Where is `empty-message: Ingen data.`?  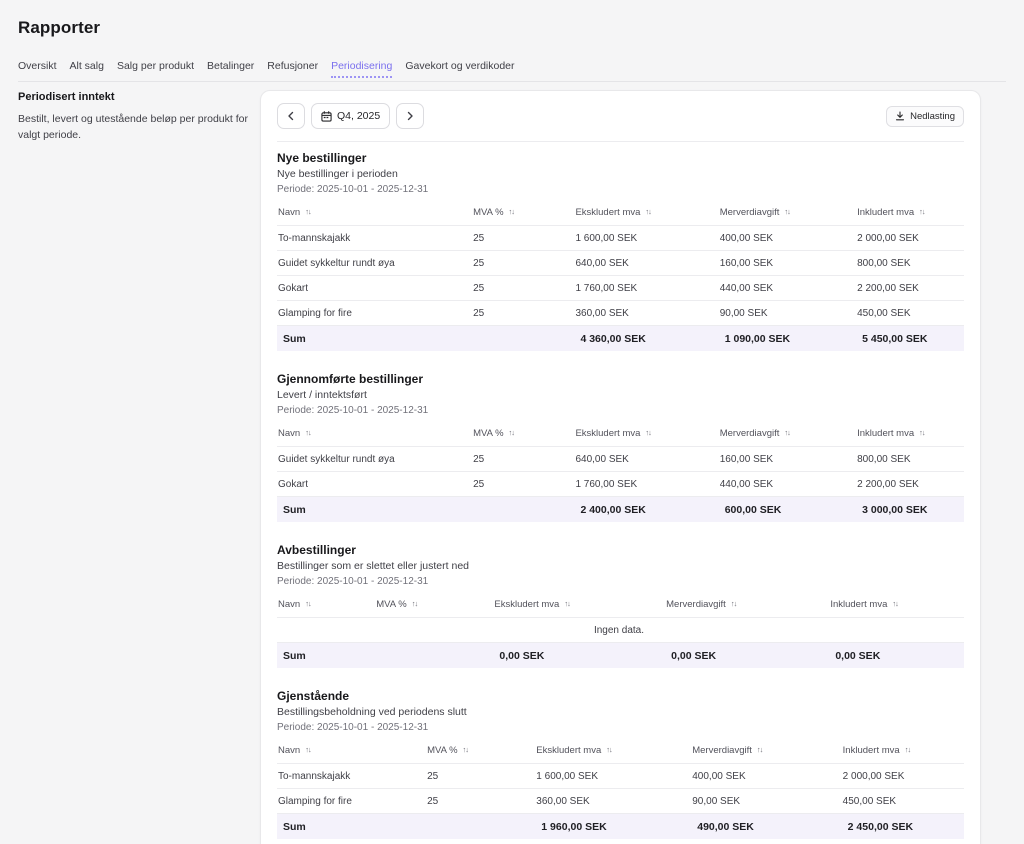 empty-message: Ingen data. is located at coordinates (620, 630).